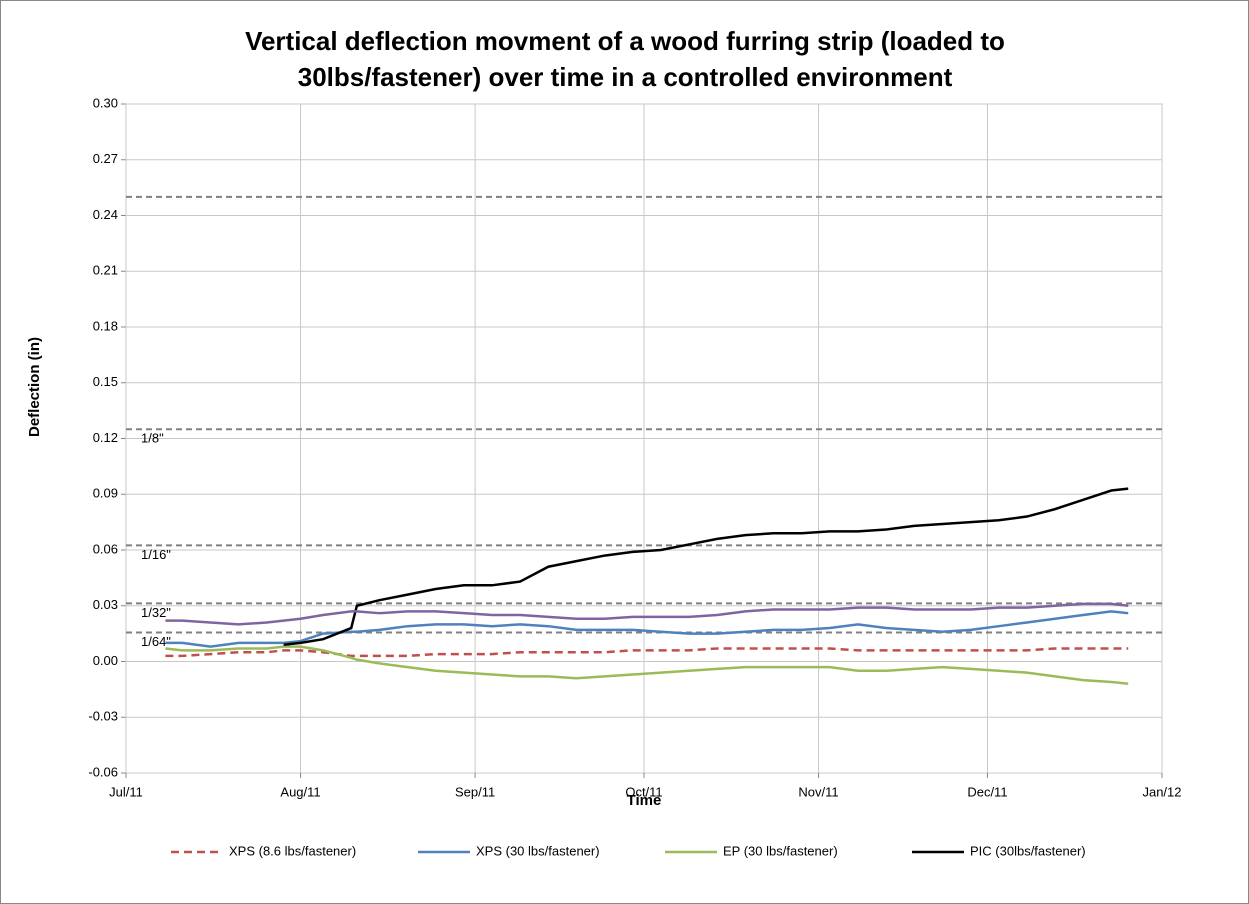  What do you see at coordinates (780, 850) in the screenshot?
I see `legend-label: EP (30 lbs/fastener)` at bounding box center [780, 850].